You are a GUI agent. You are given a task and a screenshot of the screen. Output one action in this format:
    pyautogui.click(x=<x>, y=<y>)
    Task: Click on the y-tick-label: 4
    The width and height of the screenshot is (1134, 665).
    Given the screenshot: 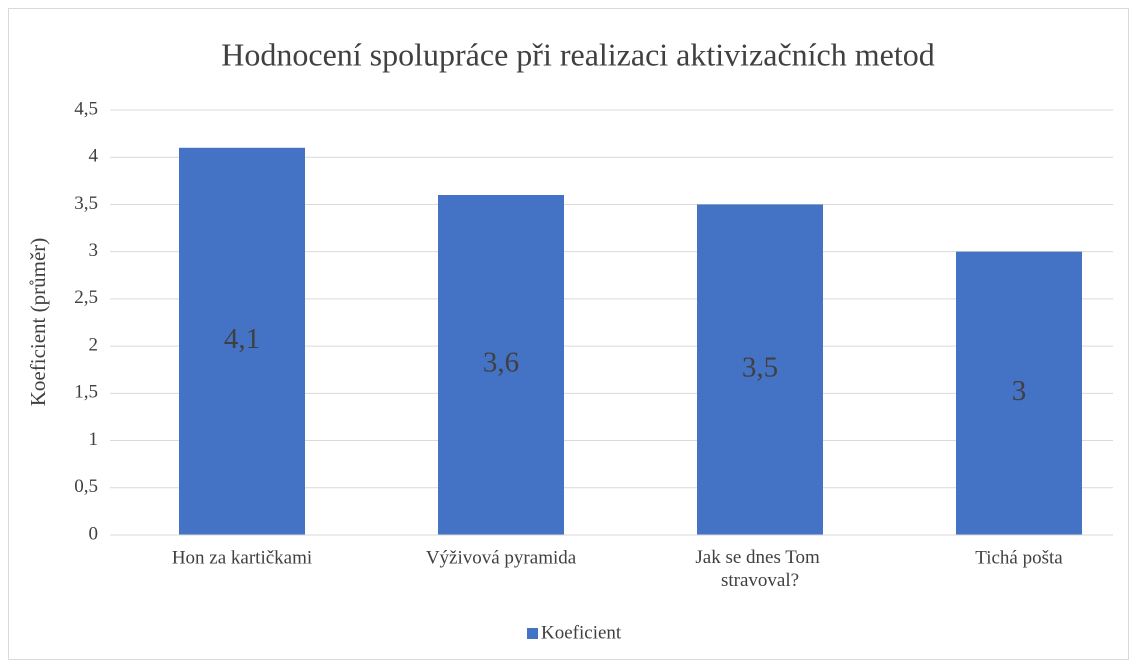 What is the action you would take?
    pyautogui.click(x=94, y=156)
    